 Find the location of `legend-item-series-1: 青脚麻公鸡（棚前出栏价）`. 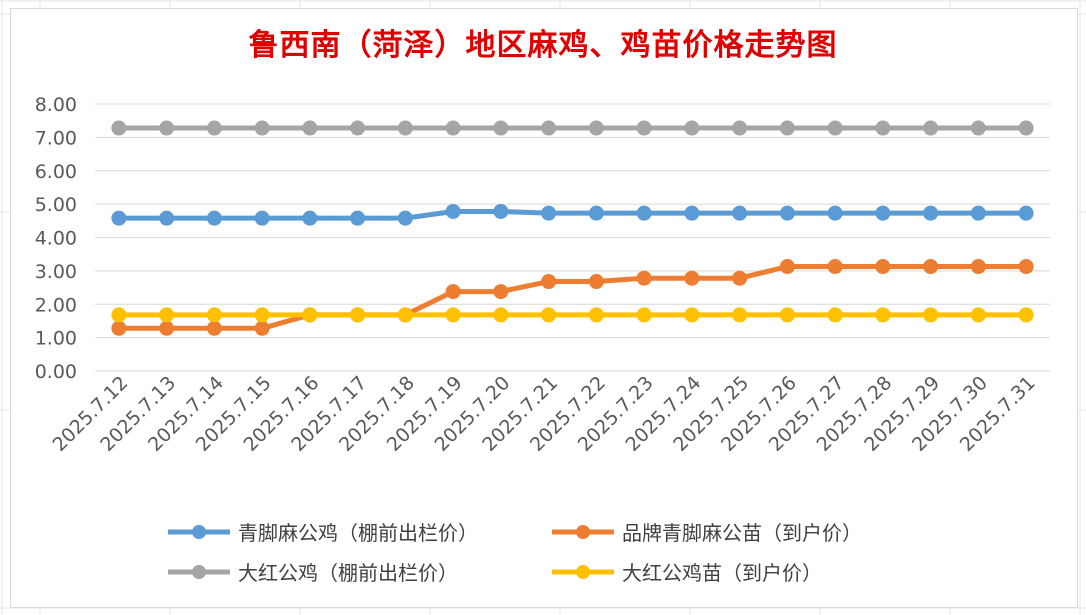

legend-item-series-1: 青脚麻公鸡（棚前出栏价） is located at coordinates (323, 531).